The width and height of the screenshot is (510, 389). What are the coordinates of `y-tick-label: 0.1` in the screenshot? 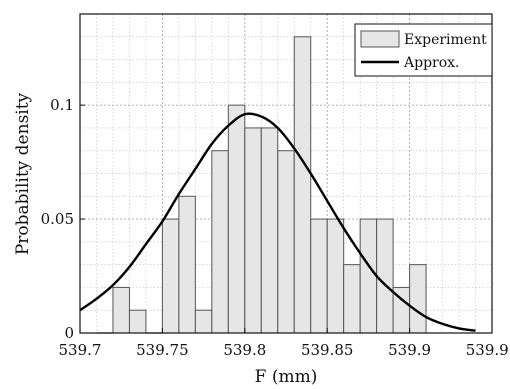 It's located at (62, 105).